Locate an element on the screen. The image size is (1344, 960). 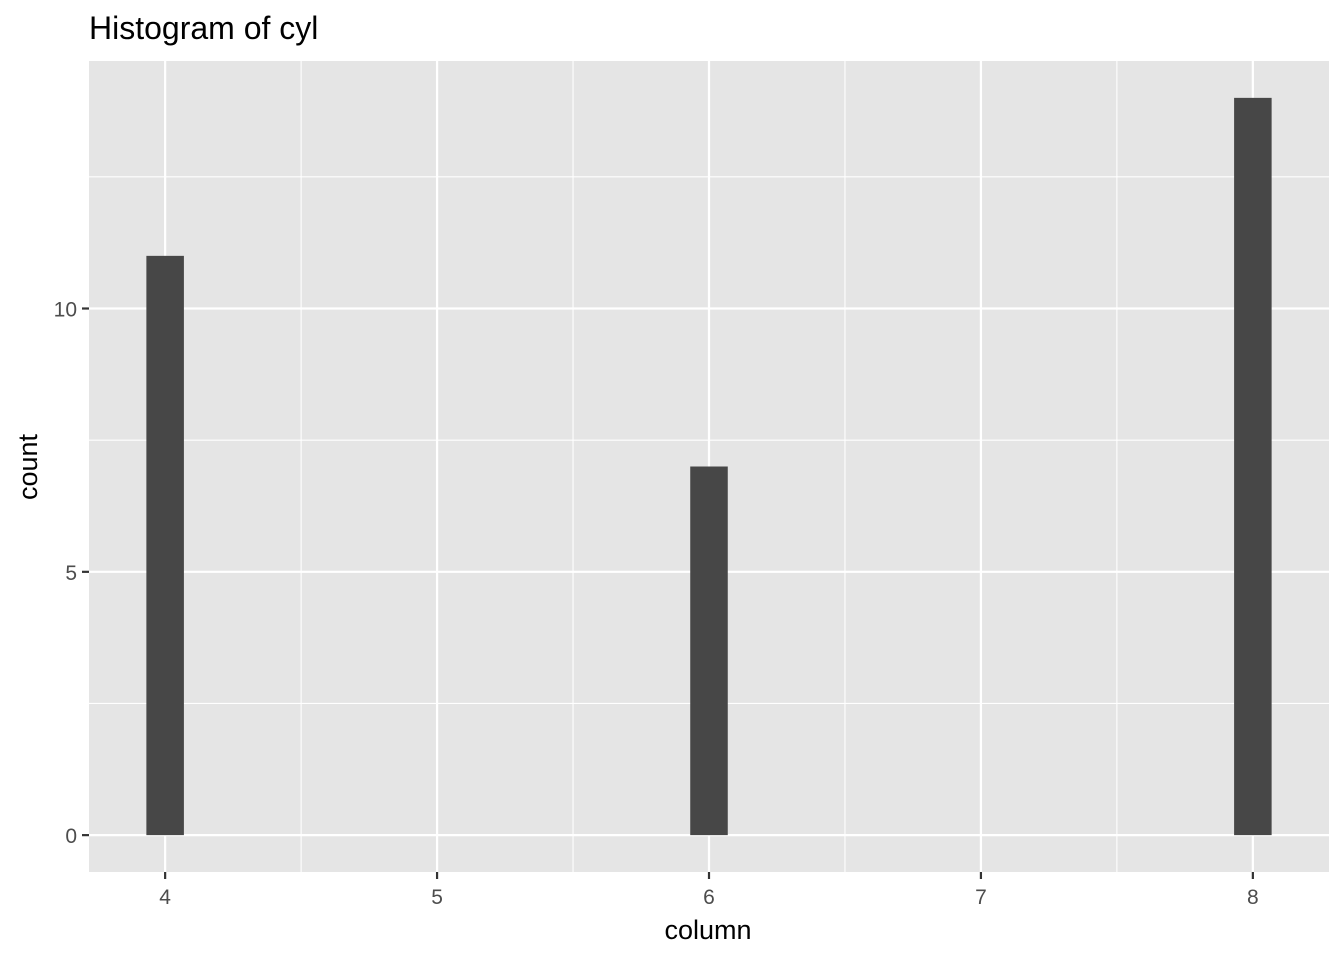
x-tick-label: 5 is located at coordinates (437, 897).